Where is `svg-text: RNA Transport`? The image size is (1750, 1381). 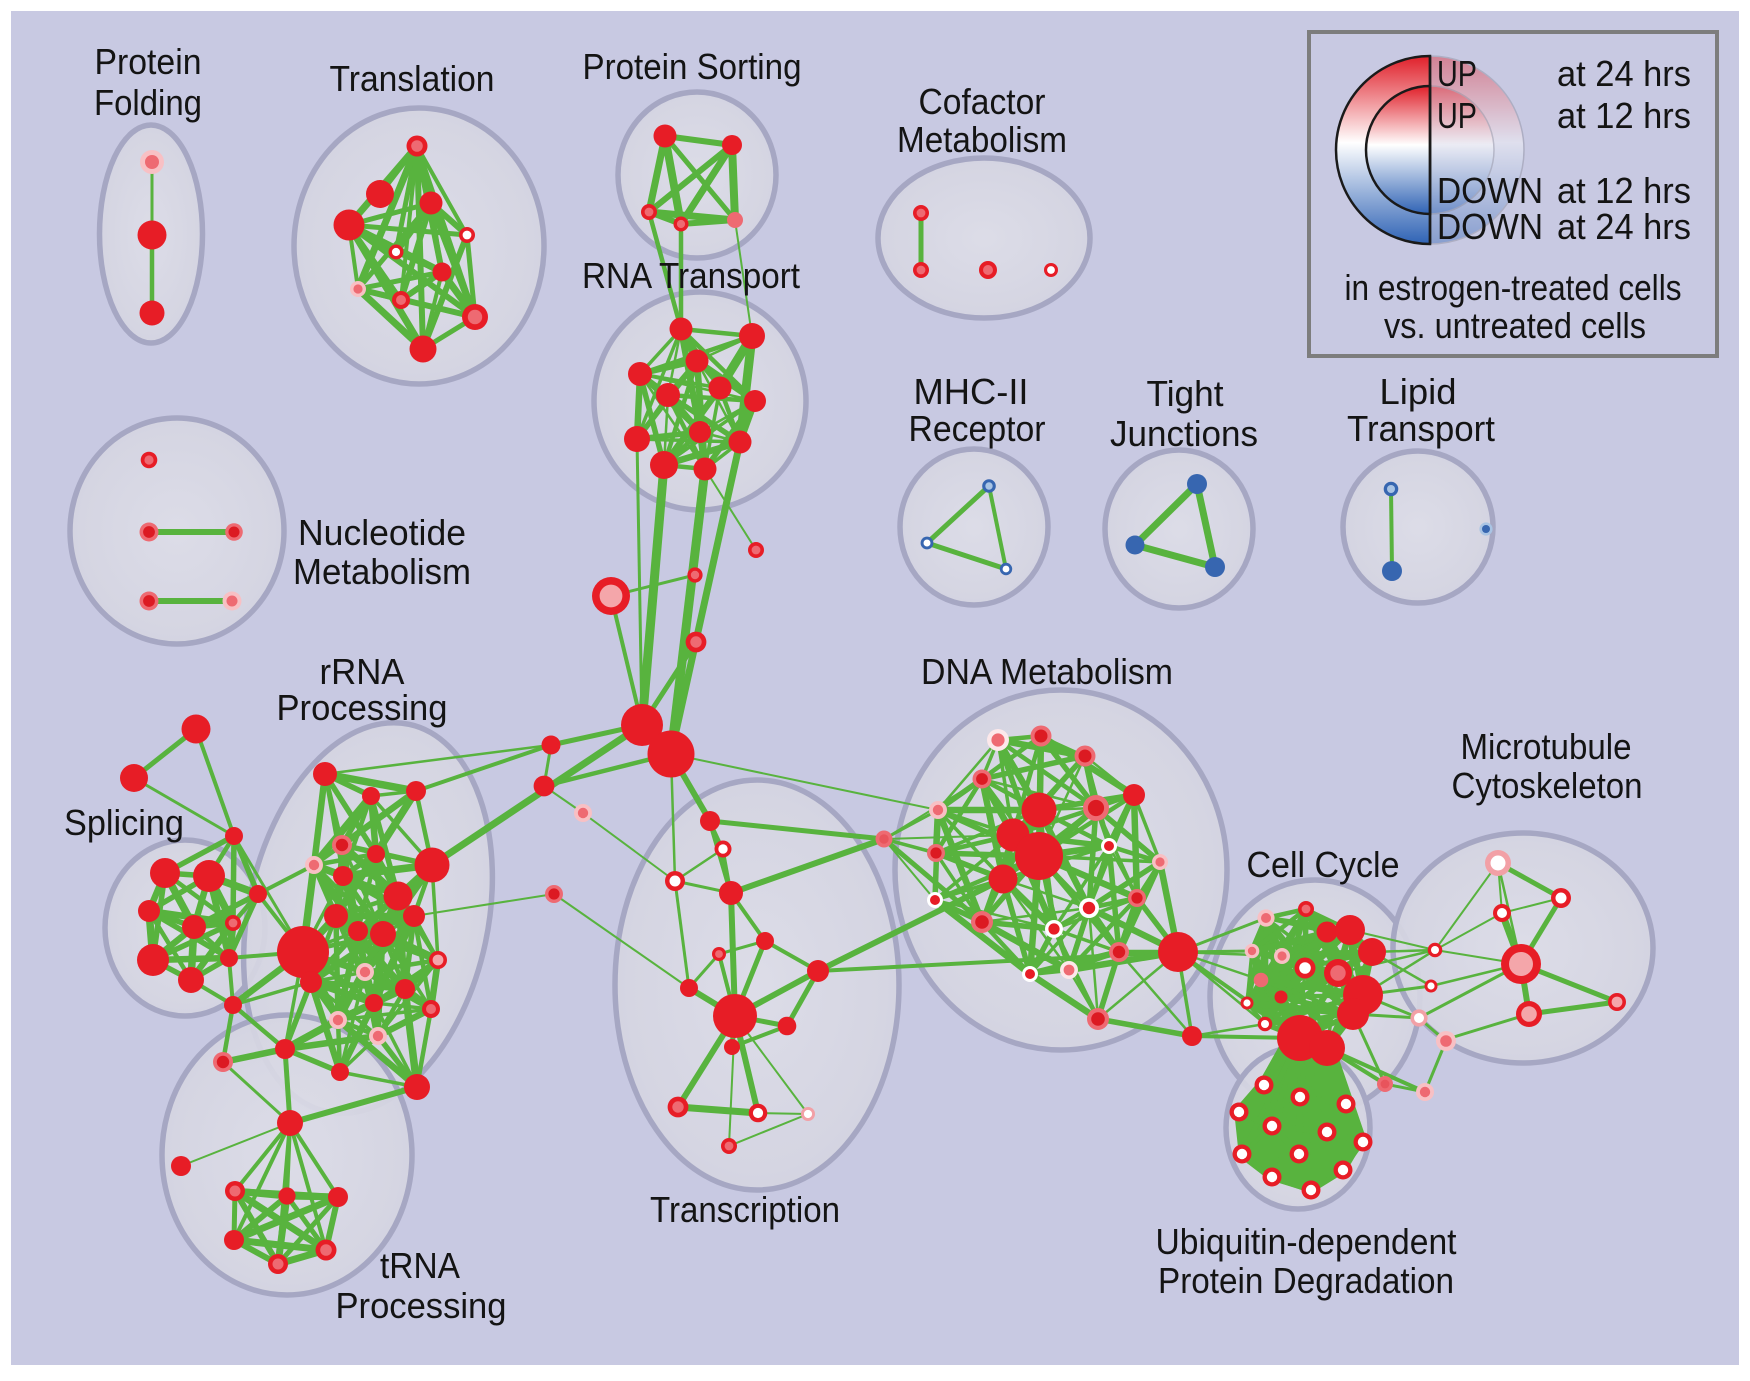
svg-text: RNA Transport is located at coordinates (691, 275).